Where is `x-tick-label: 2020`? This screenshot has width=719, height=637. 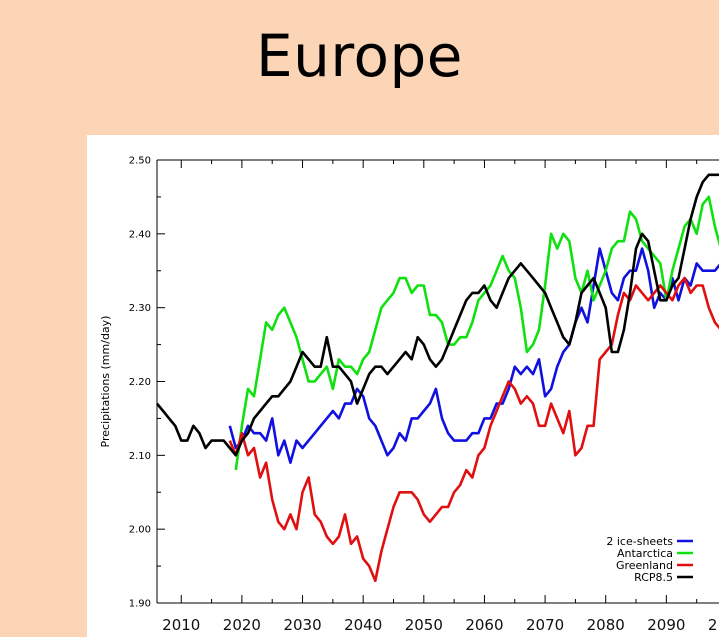
x-tick-label: 2020 is located at coordinates (242, 625).